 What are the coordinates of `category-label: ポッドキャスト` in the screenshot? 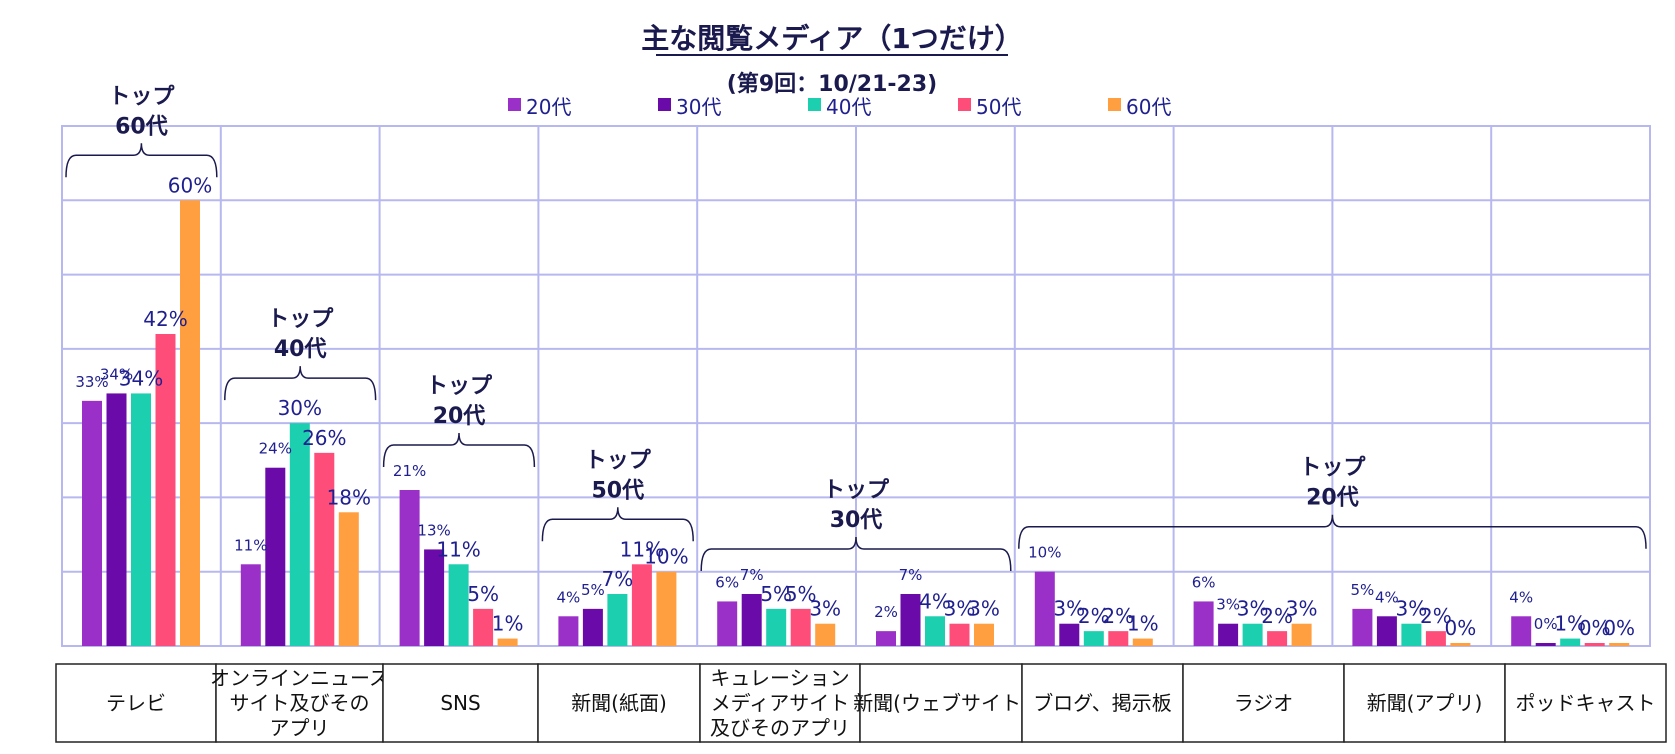 It's located at (1586, 703).